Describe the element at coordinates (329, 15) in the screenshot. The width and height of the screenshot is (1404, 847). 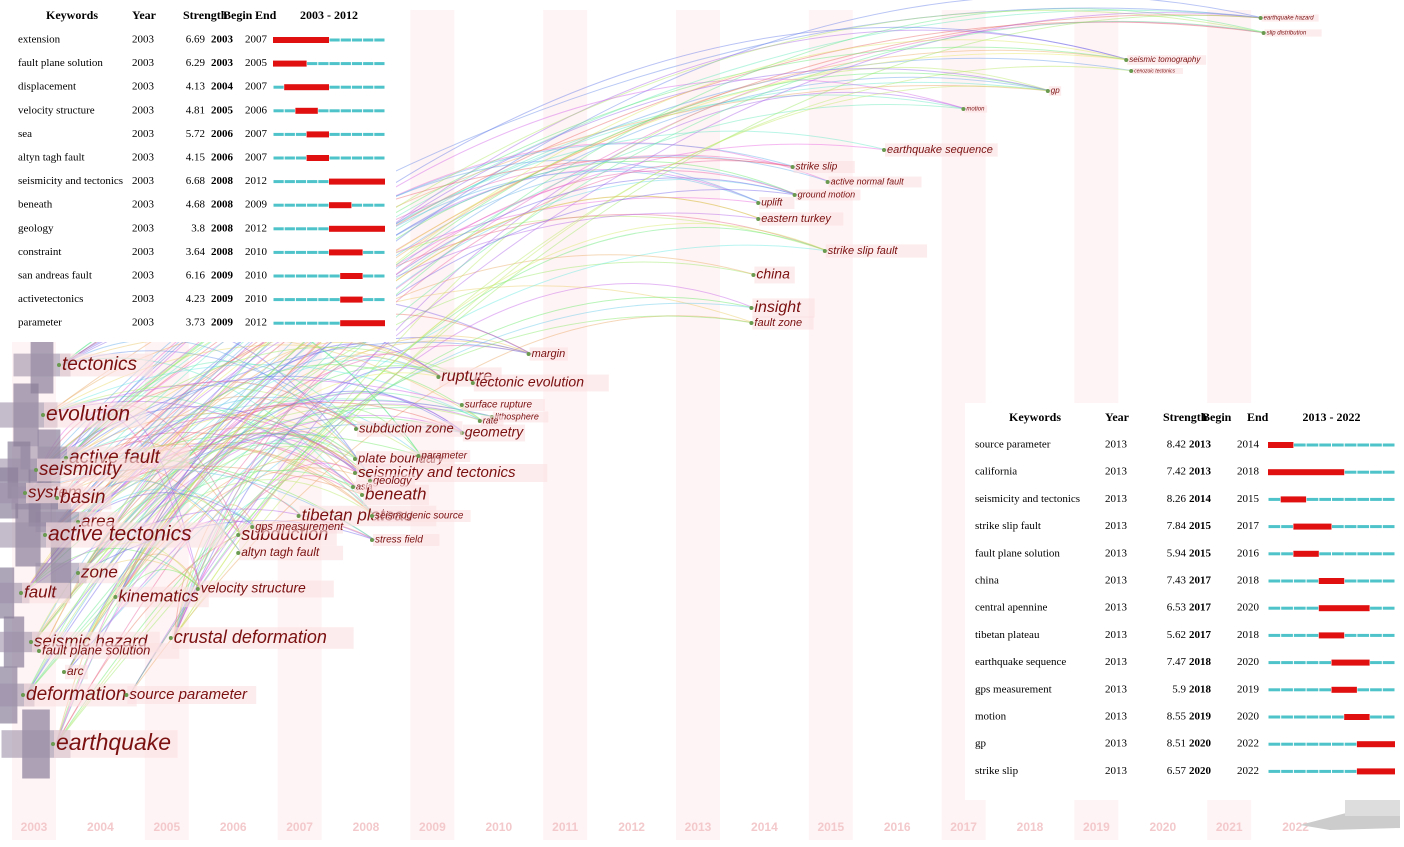
I see `table-header: 2003 - 2012` at that location.